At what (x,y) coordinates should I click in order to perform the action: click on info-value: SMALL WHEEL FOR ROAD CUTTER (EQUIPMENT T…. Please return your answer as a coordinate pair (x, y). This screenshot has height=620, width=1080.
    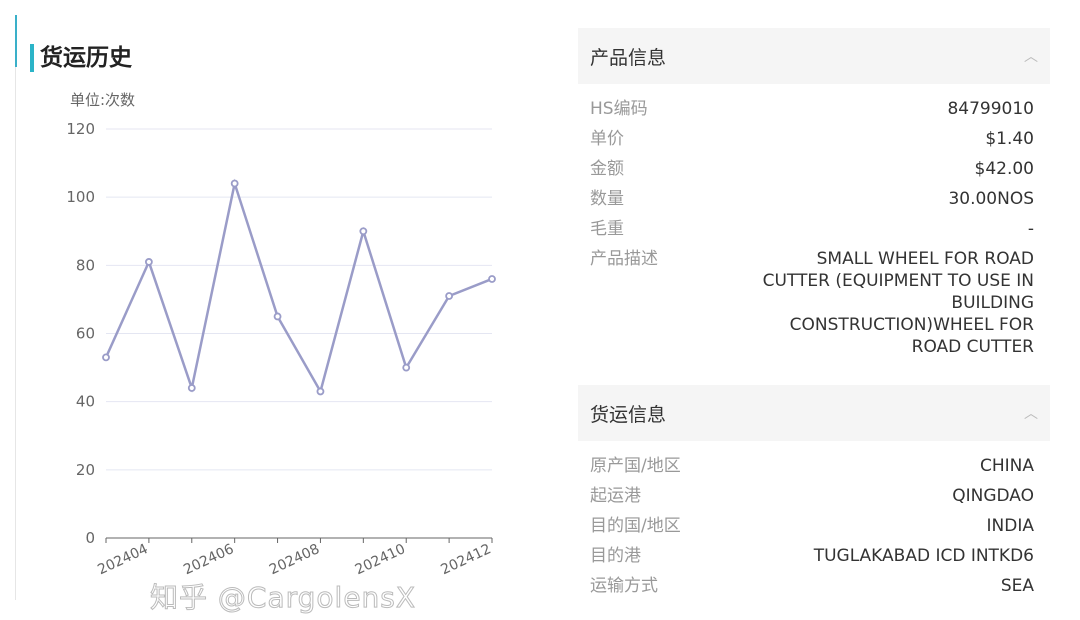
    Looking at the image, I should click on (898, 303).